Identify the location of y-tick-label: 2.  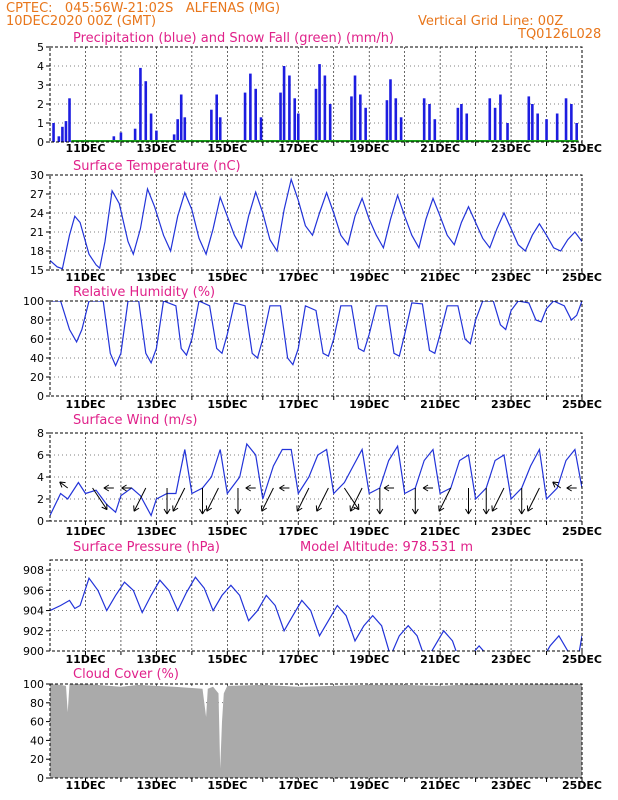
(40, 499).